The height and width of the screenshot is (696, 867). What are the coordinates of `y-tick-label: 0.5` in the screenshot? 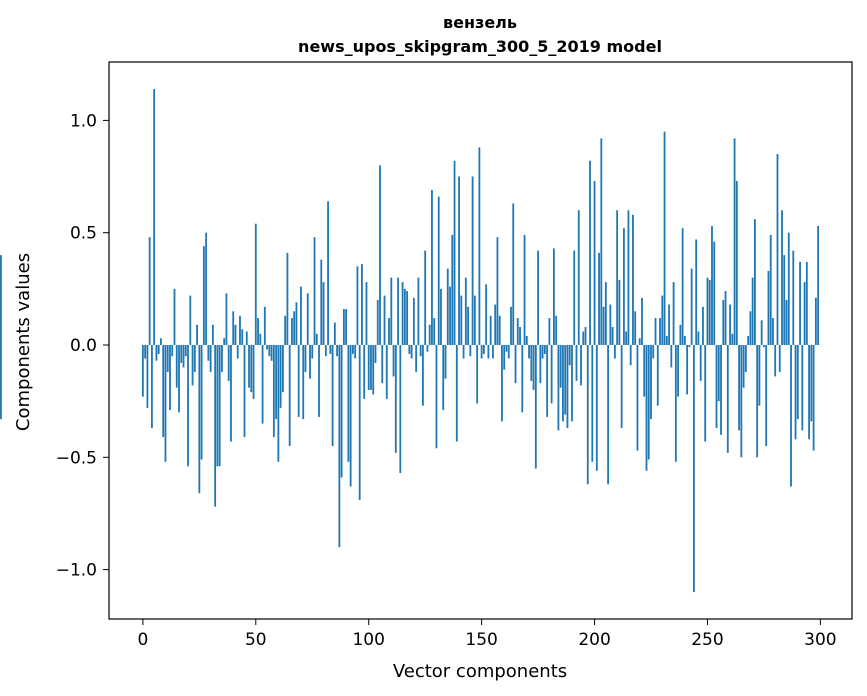 It's located at (83, 234).